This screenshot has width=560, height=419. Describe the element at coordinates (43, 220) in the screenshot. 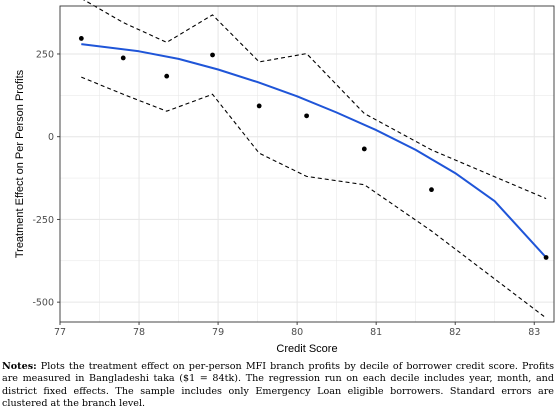

I see `y-tick-label: -250` at that location.